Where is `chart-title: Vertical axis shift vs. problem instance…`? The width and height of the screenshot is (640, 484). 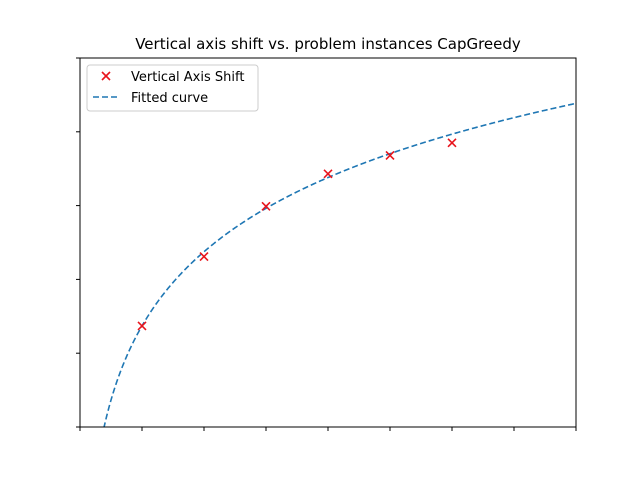 chart-title: Vertical axis shift vs. problem instance… is located at coordinates (328, 44).